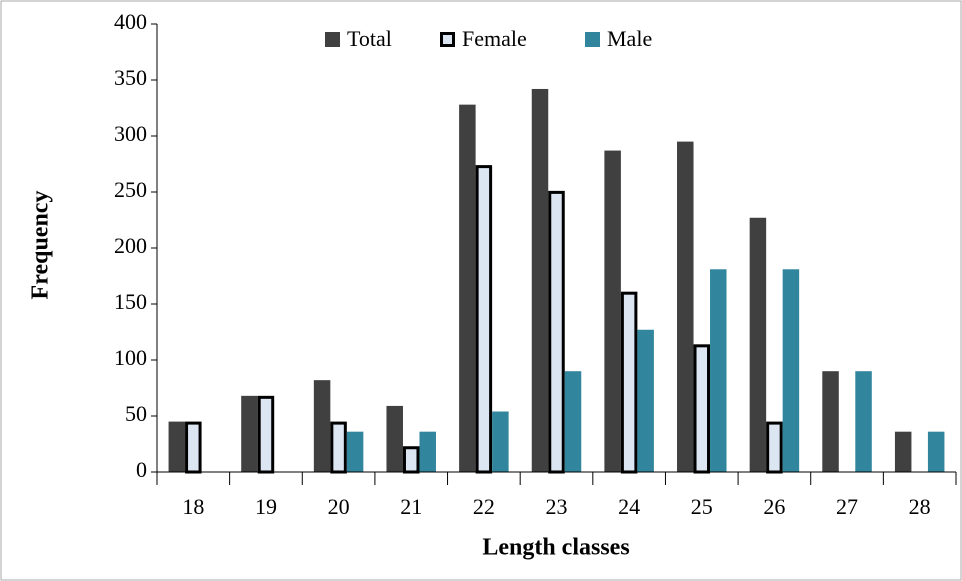 This screenshot has height=581, width=962. I want to click on x-axis-title: Length classes, so click(555, 548).